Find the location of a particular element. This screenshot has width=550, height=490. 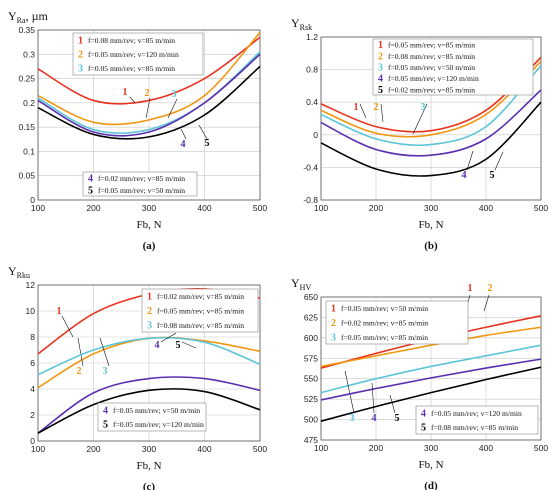

y-tick-label: 0.8 is located at coordinates (312, 70).